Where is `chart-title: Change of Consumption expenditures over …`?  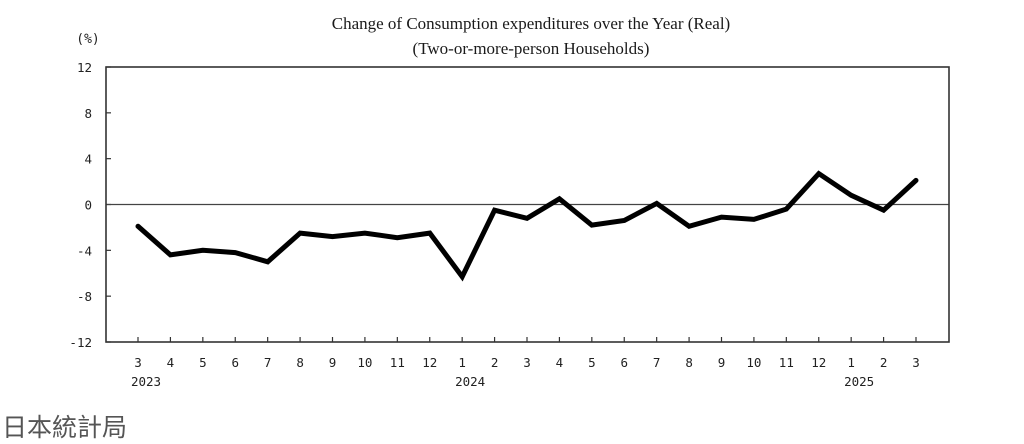
chart-title: Change of Consumption expenditures over … is located at coordinates (531, 23).